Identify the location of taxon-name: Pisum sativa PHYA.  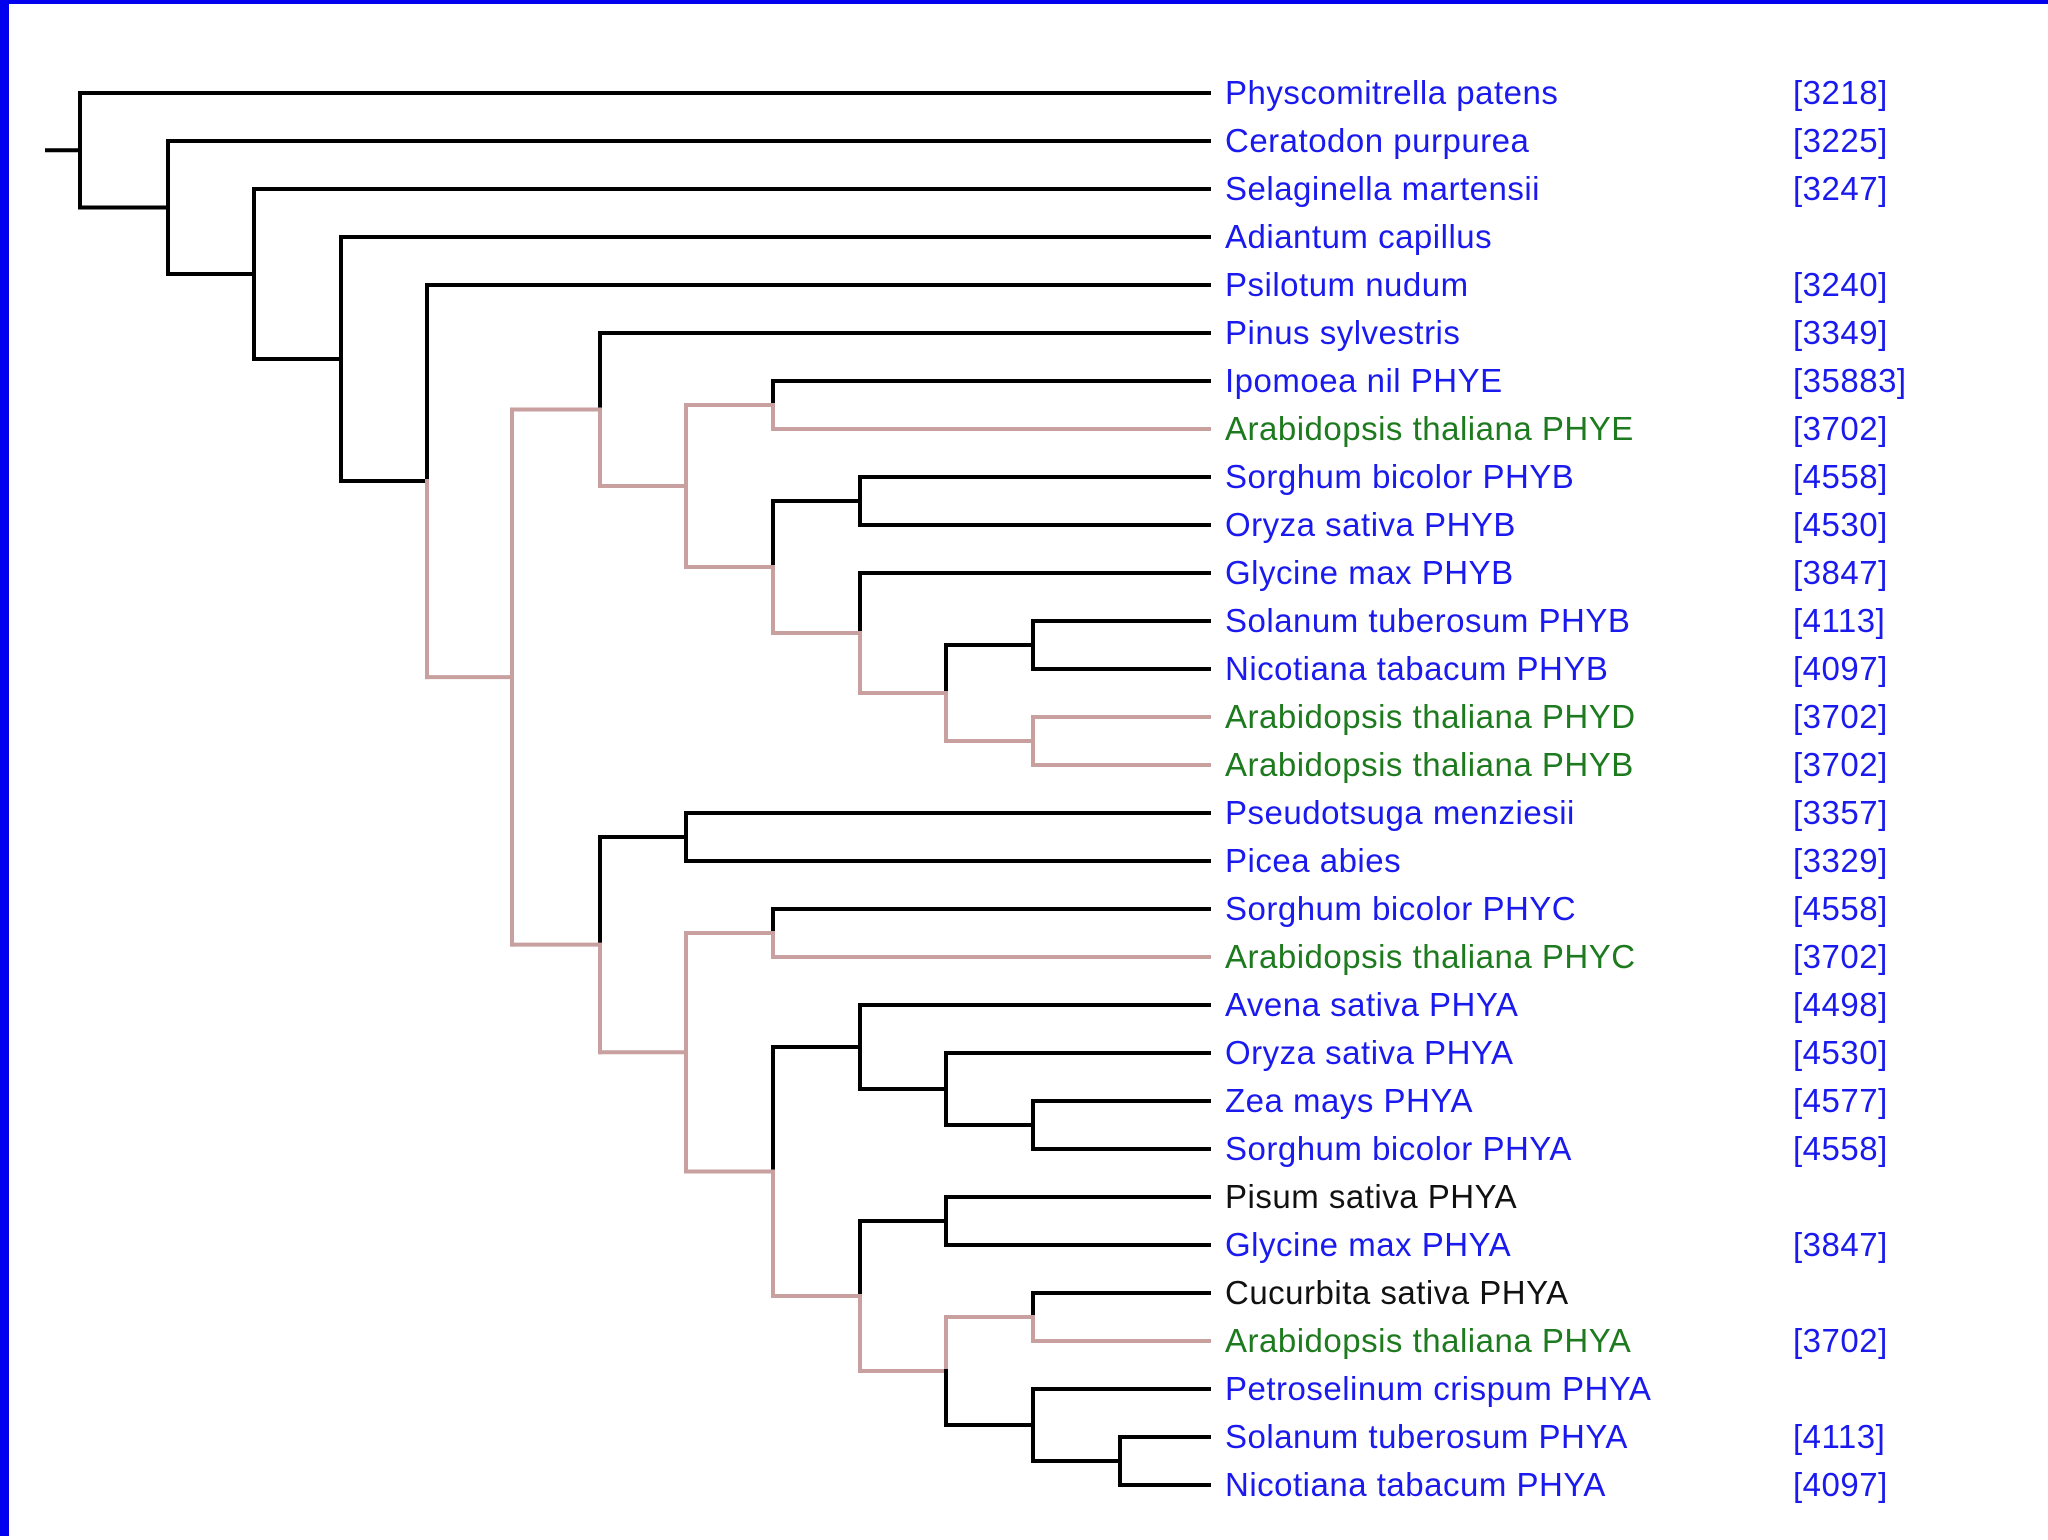
(1371, 1196).